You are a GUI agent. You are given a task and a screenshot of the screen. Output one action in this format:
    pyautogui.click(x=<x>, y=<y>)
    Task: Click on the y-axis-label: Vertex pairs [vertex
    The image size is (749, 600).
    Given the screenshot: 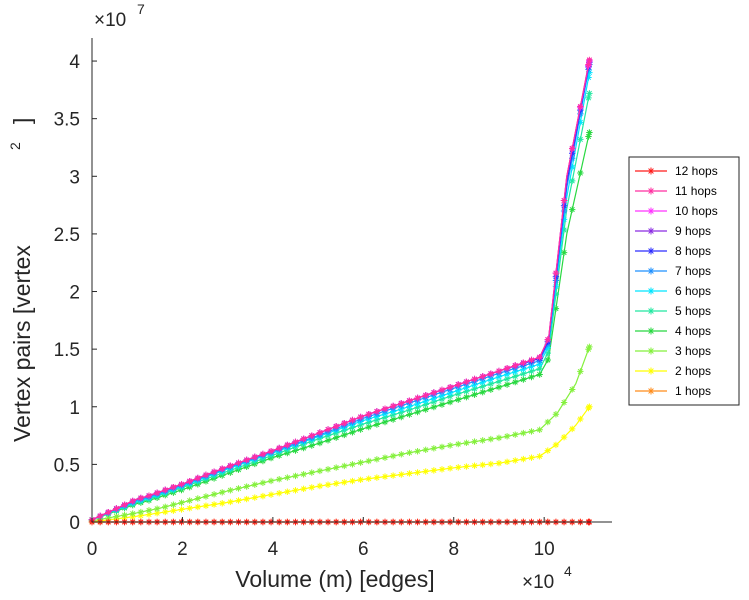 What is the action you would take?
    pyautogui.click(x=22, y=343)
    